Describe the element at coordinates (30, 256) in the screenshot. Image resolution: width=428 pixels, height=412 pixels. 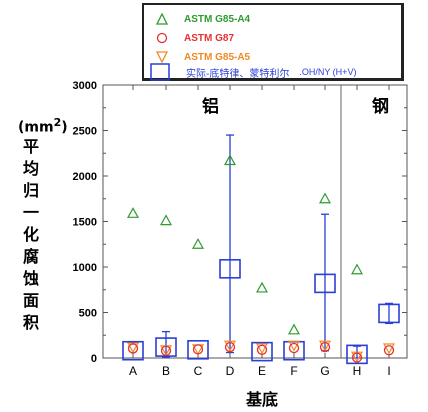
I see `y-axis-title-char: 腐` at that location.